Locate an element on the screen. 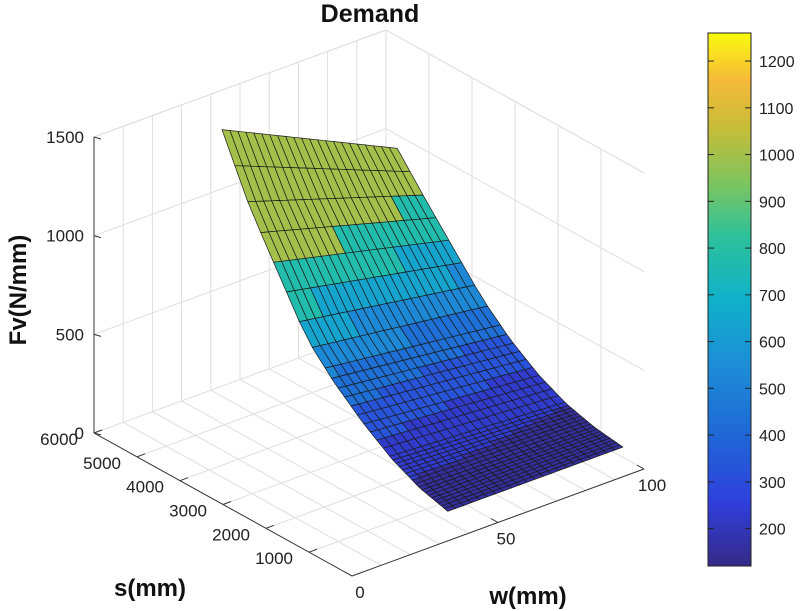 The width and height of the screenshot is (800, 611). y-tick-label: 4000 is located at coordinates (145, 487).